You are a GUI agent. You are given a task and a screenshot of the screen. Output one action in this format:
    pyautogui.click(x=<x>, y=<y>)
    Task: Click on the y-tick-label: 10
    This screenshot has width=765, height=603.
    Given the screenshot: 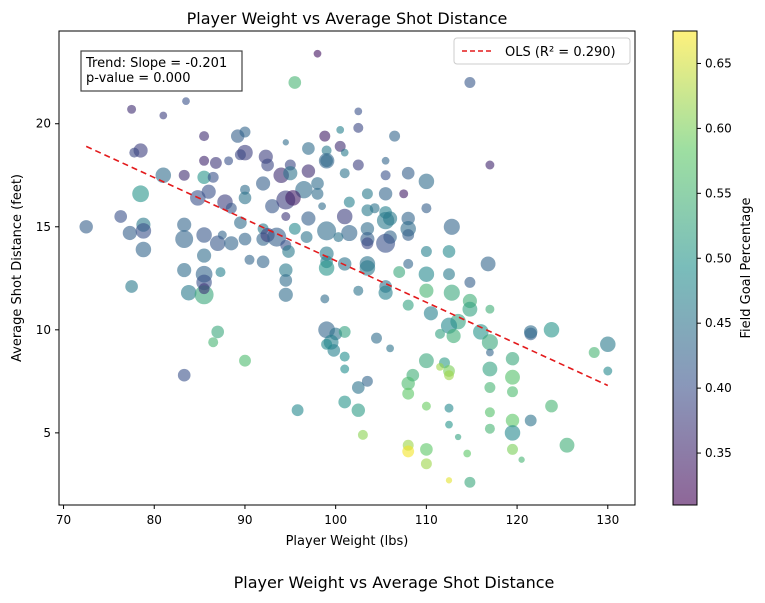 What is the action you would take?
    pyautogui.click(x=43, y=330)
    